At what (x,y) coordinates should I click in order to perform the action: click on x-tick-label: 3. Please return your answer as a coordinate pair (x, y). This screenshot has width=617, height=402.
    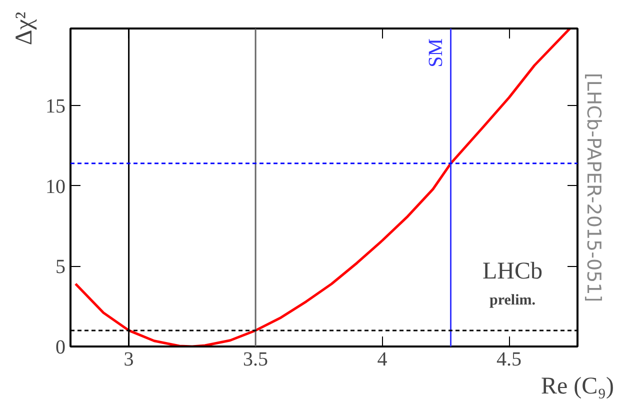
    Looking at the image, I should click on (129, 359).